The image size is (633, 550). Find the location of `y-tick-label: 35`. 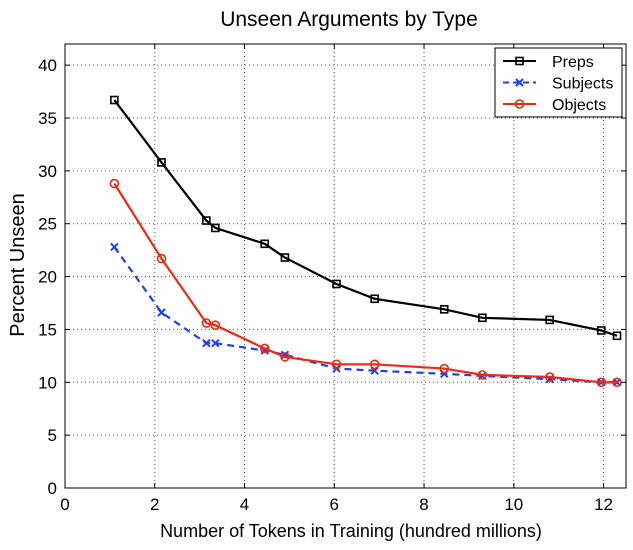

y-tick-label: 35 is located at coordinates (47, 118).